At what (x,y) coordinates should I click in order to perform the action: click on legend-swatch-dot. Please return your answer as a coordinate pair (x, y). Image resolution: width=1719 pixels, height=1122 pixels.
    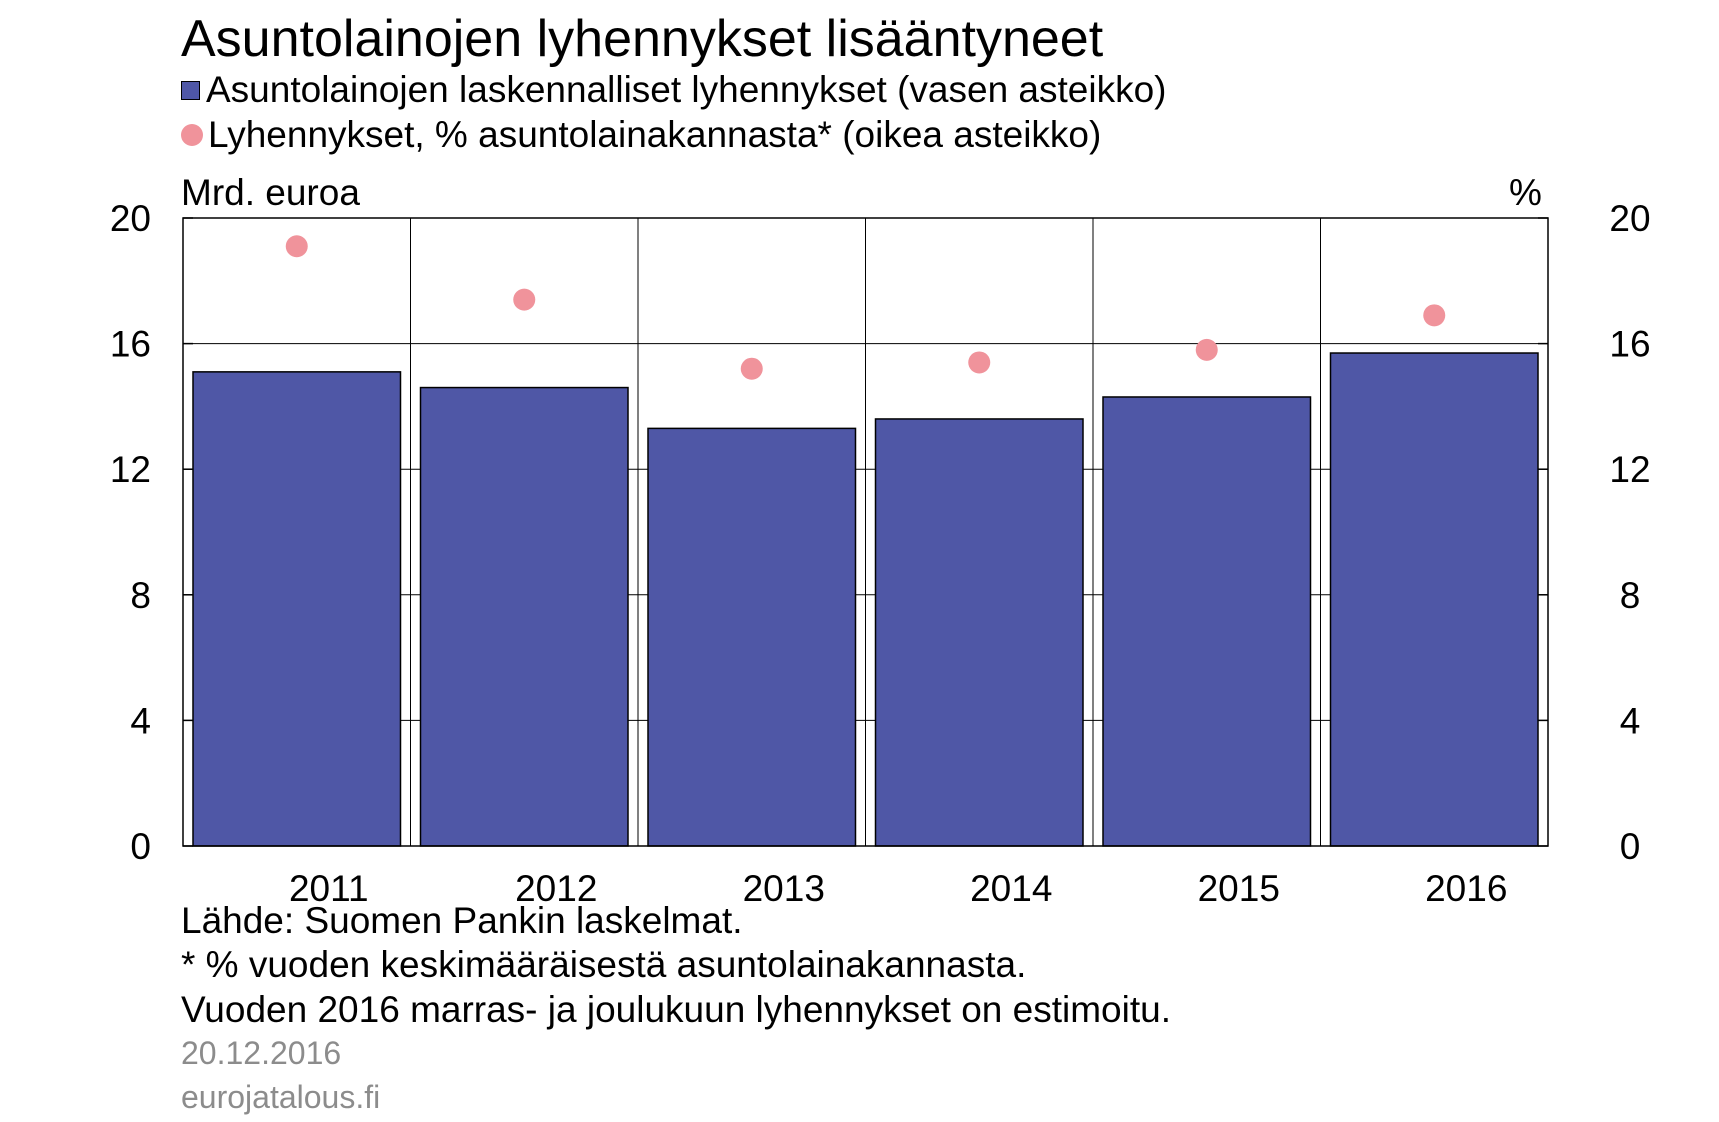
    Looking at the image, I should click on (192, 135).